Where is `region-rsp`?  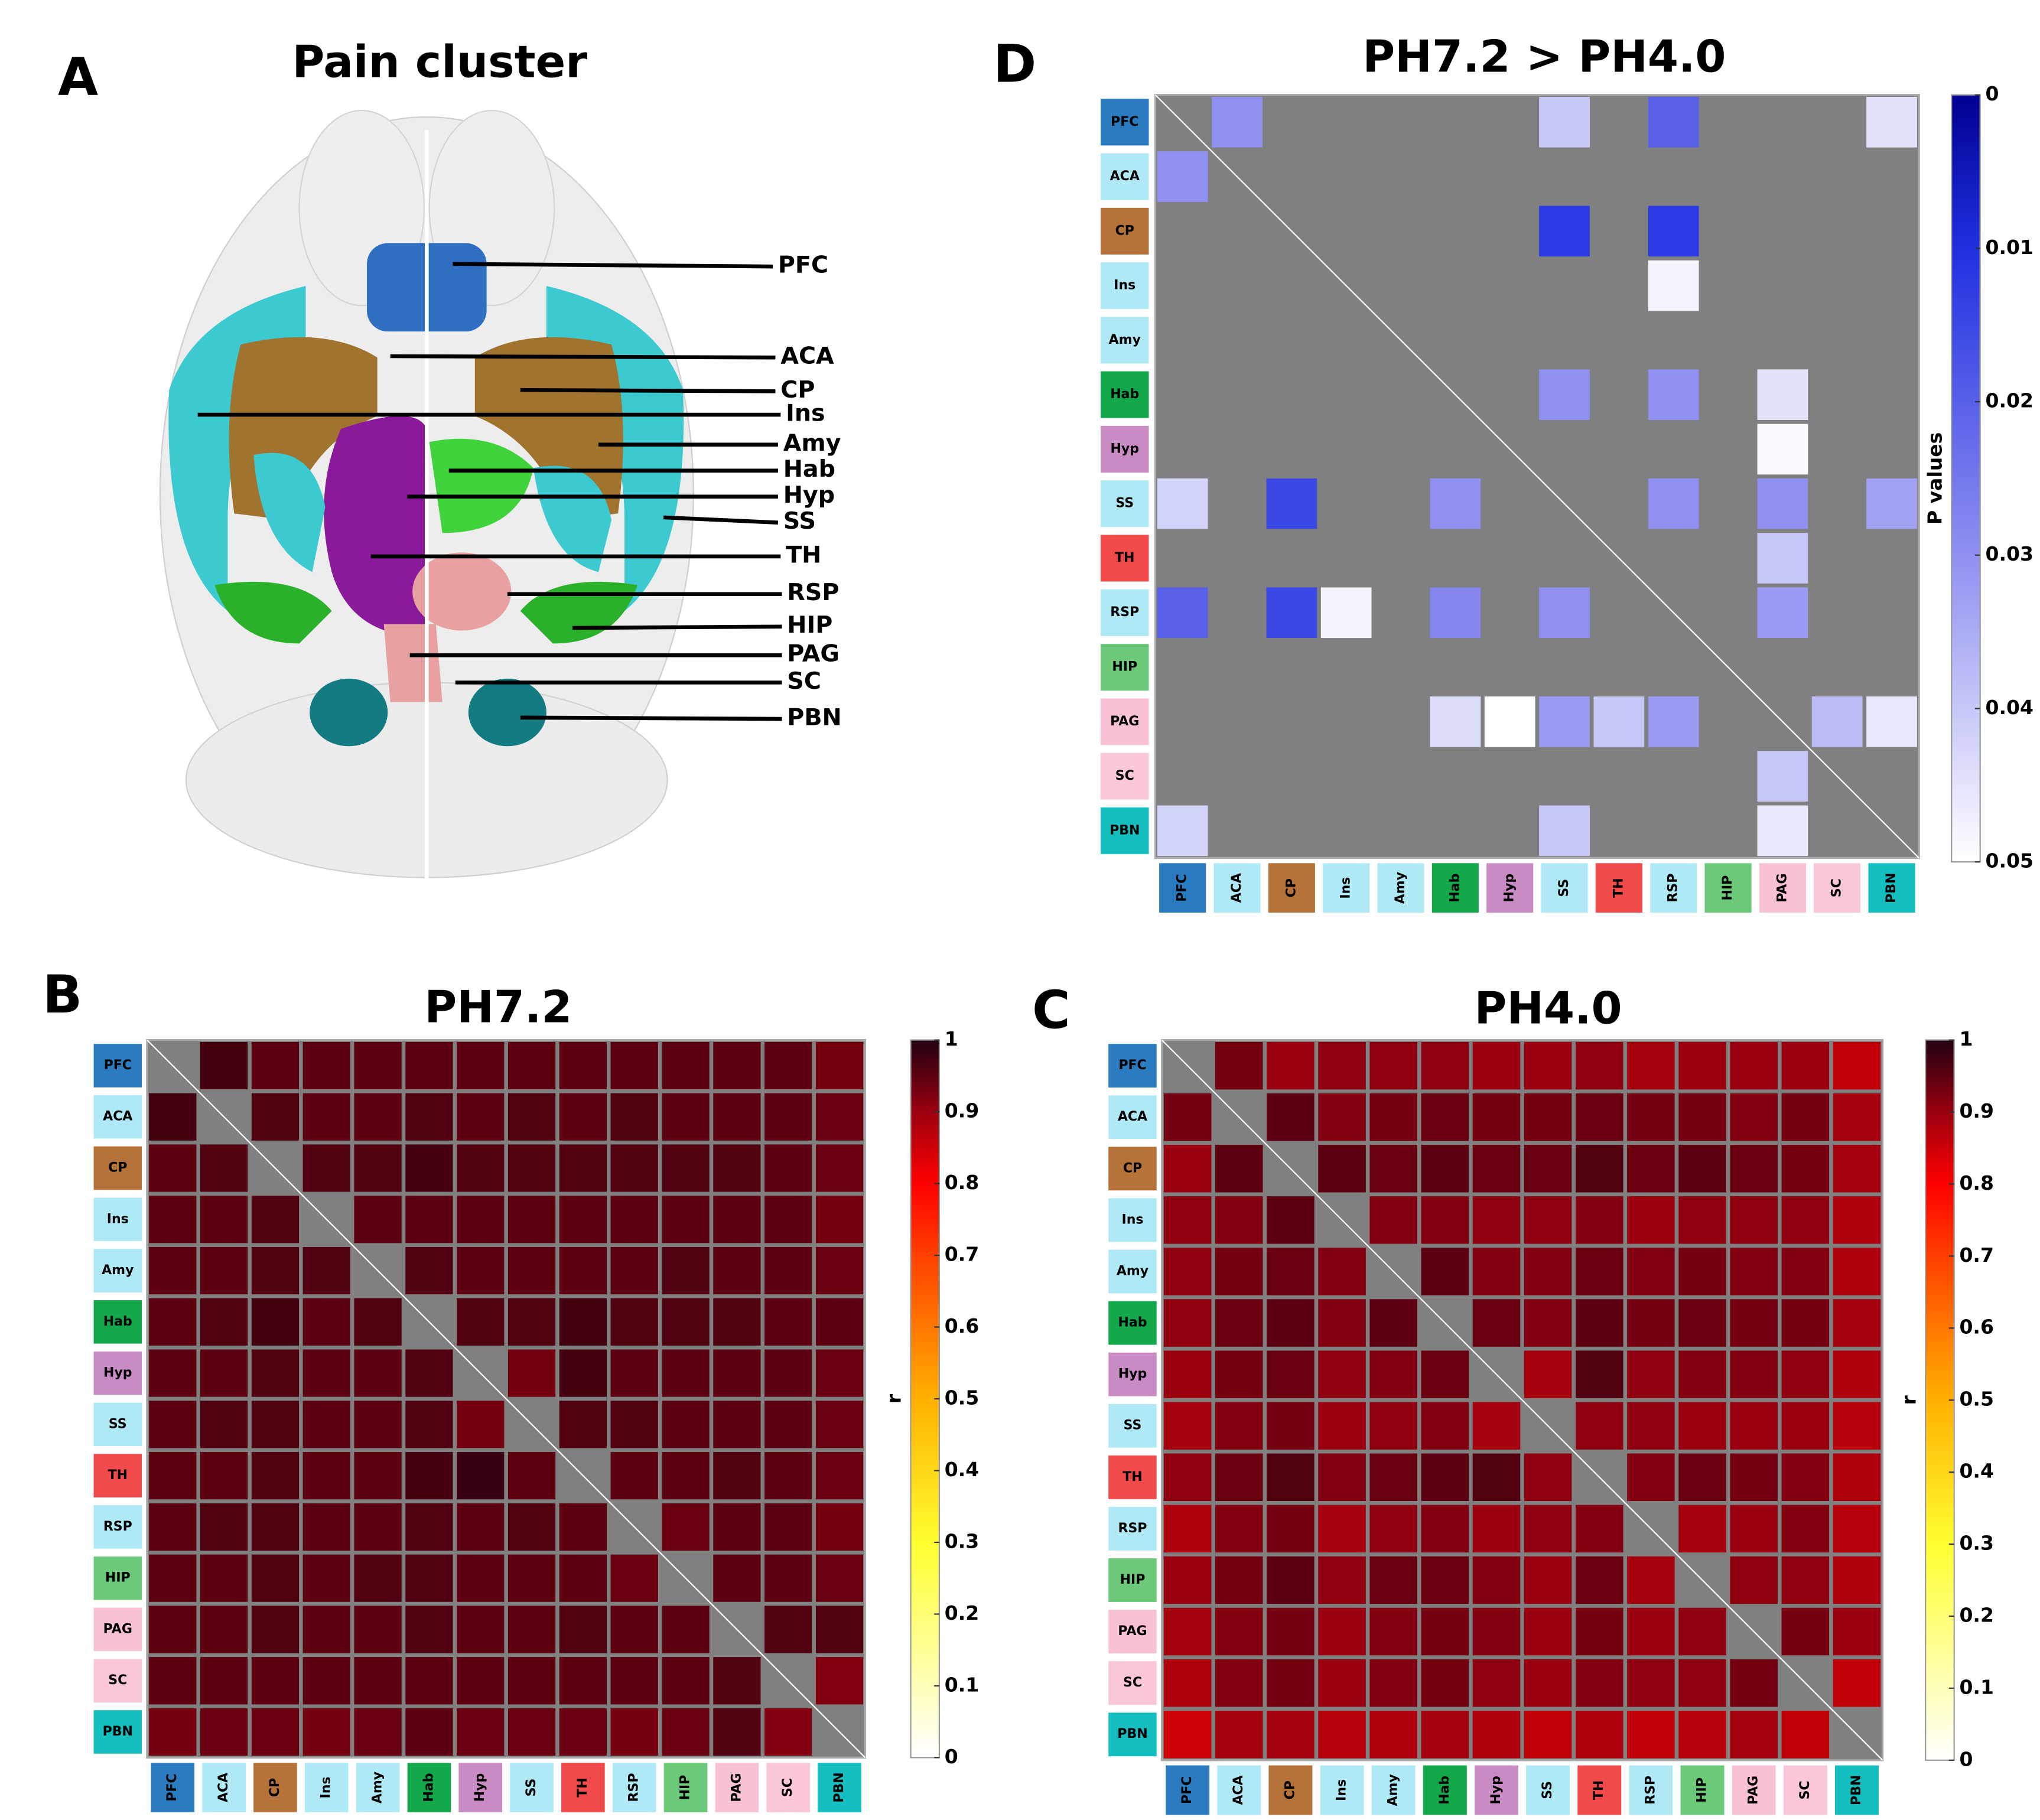
region-rsp is located at coordinates (462, 591).